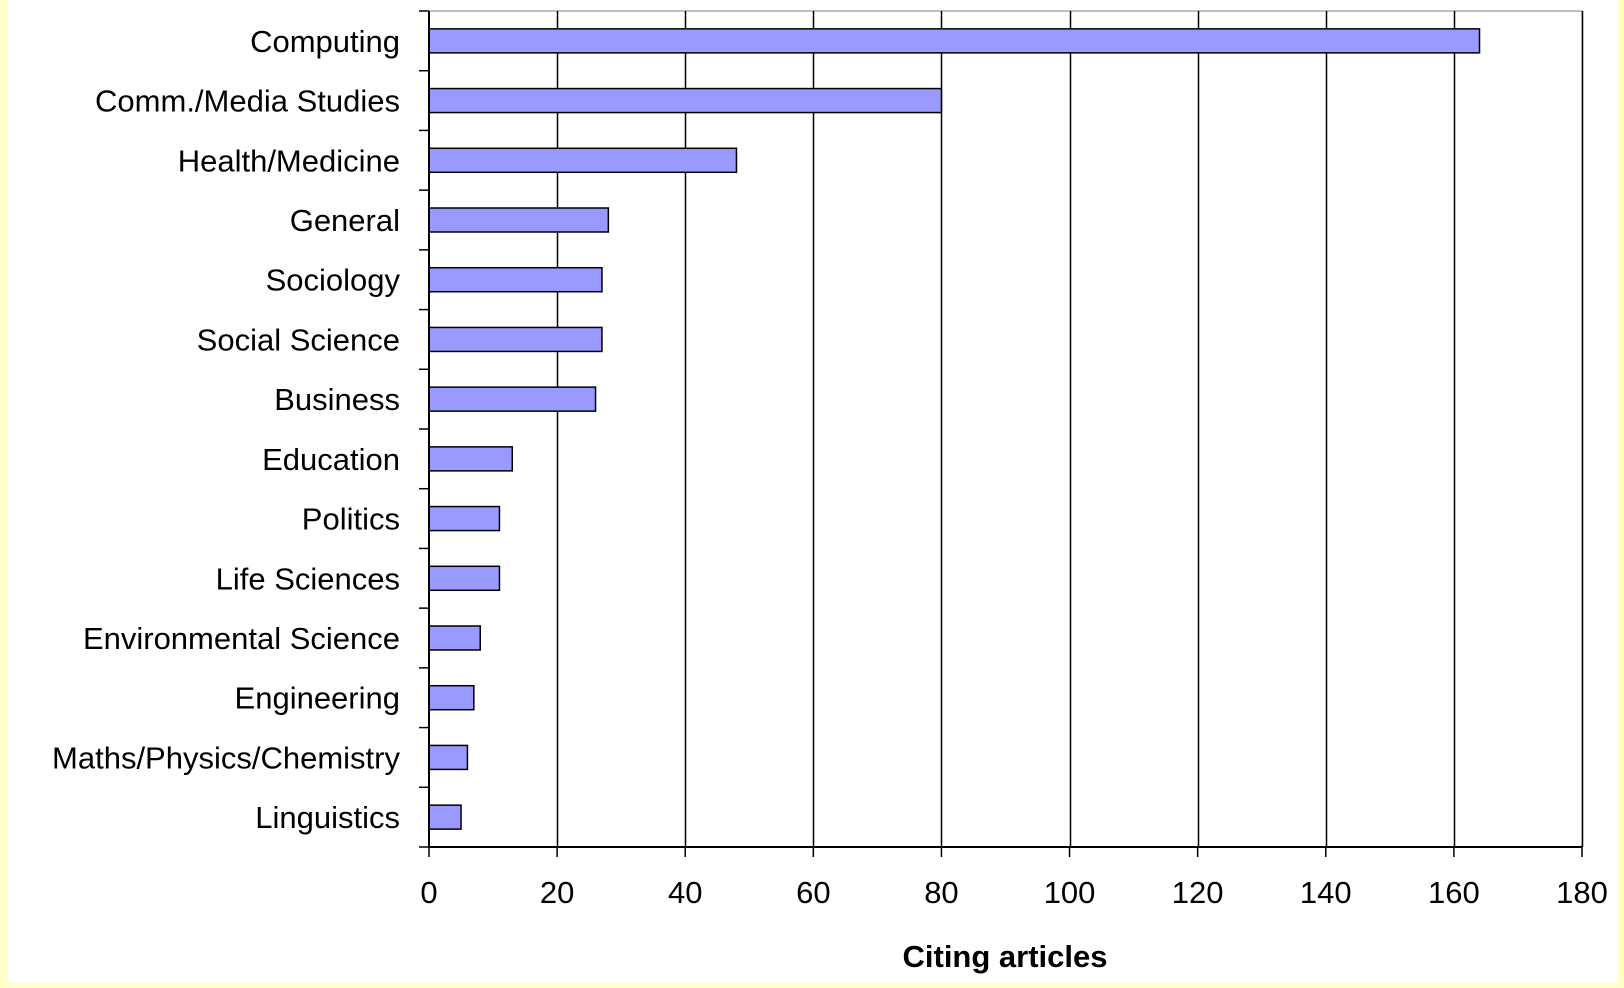  Describe the element at coordinates (325, 41) in the screenshot. I see `category-label-0: Computing` at that location.